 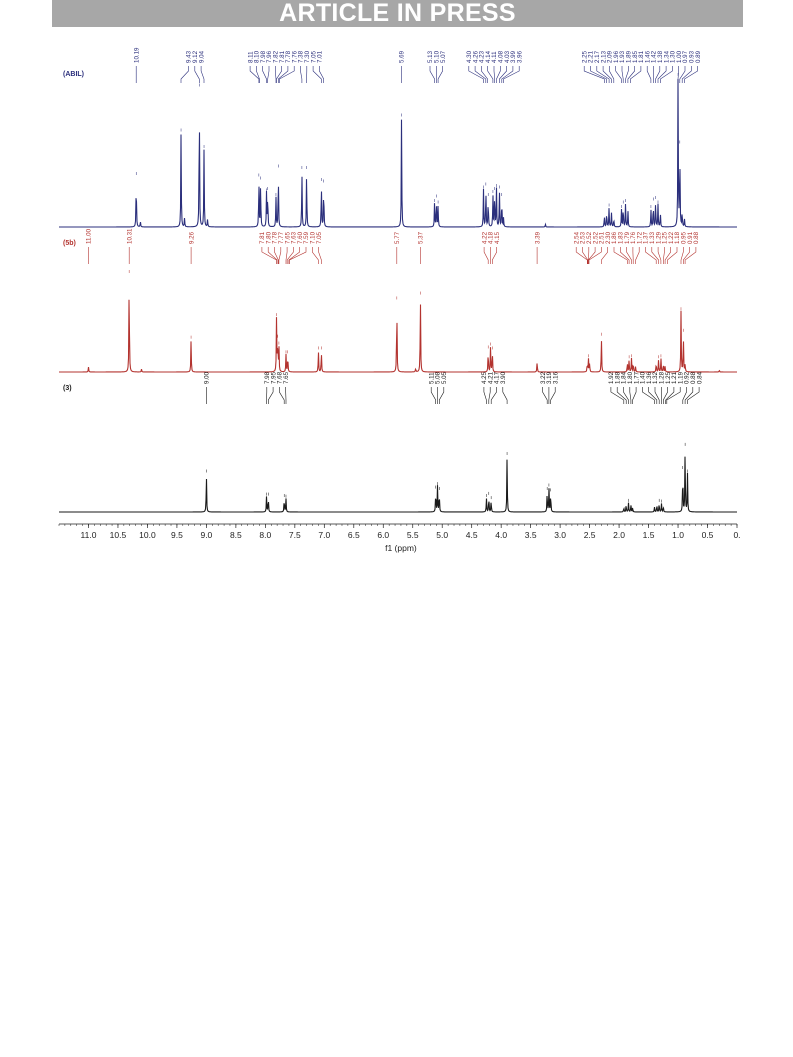 I want to click on peak-label: 1.72, so click(x=639, y=237).